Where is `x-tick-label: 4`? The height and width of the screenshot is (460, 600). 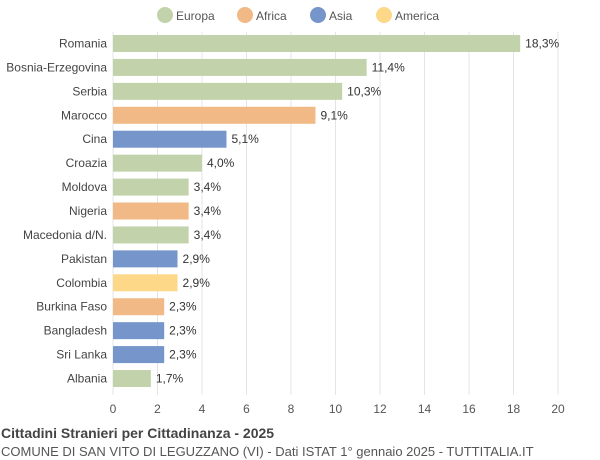
x-tick-label: 4 is located at coordinates (202, 409).